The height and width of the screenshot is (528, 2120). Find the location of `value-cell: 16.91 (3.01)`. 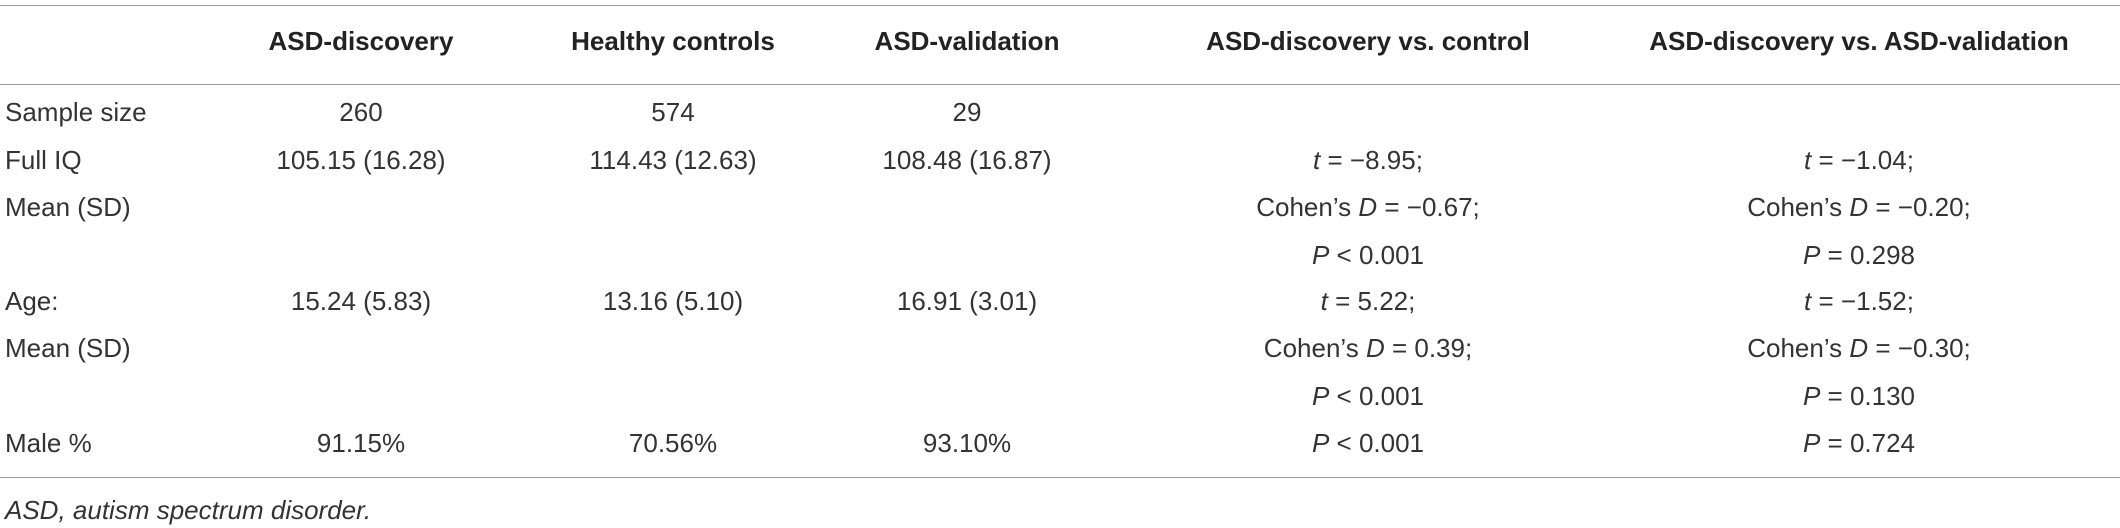

value-cell: 16.91 (3.01) is located at coordinates (967, 301).